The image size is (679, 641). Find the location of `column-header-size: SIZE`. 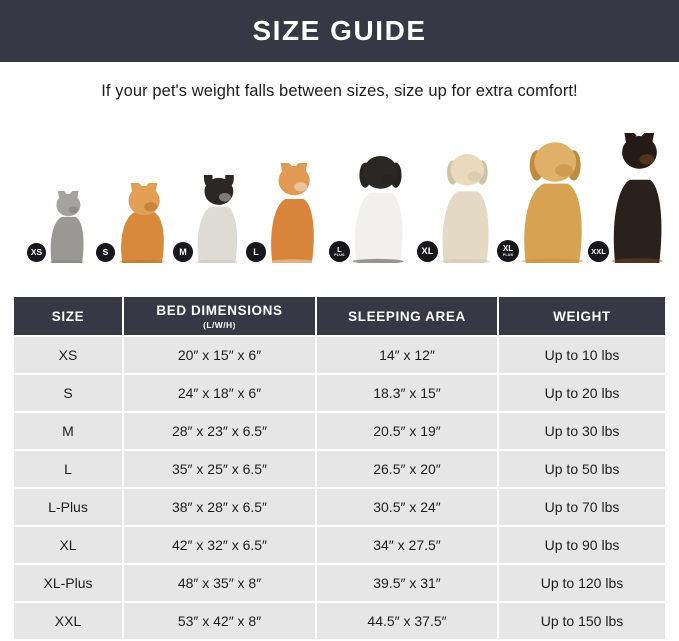

column-header-size: SIZE is located at coordinates (68, 316).